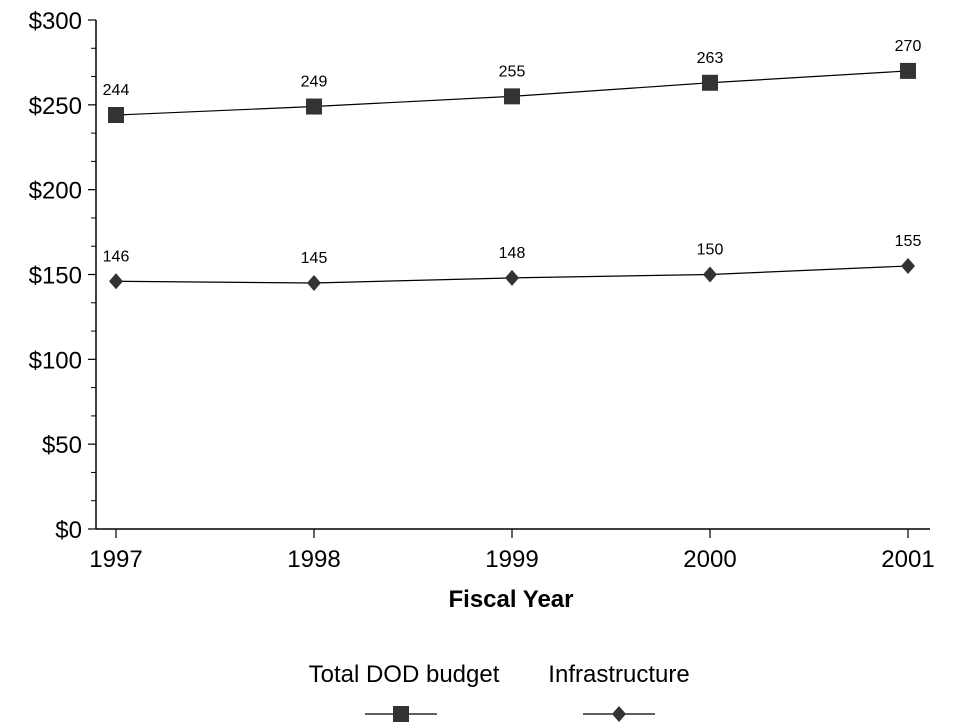 The height and width of the screenshot is (724, 954). Describe the element at coordinates (511, 599) in the screenshot. I see `x-axis-title: Fiscal Year` at that location.